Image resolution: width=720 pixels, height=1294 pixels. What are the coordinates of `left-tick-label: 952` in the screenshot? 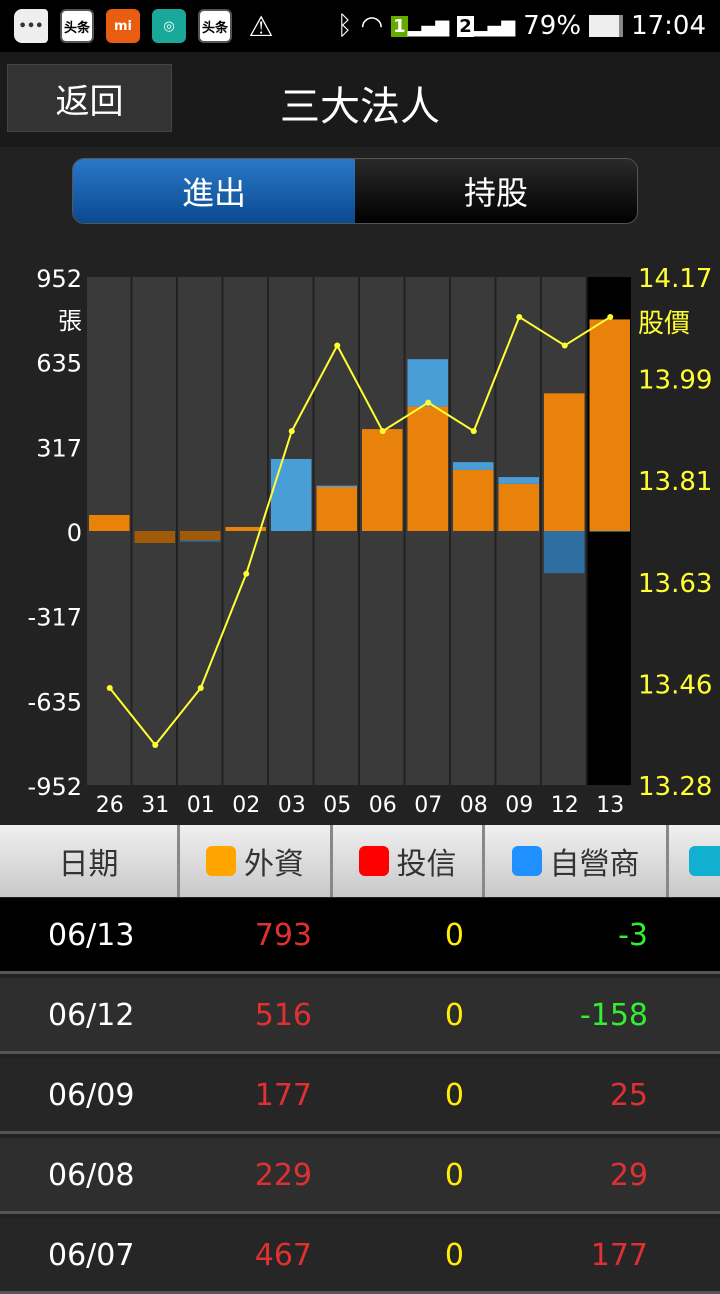 It's located at (59, 279).